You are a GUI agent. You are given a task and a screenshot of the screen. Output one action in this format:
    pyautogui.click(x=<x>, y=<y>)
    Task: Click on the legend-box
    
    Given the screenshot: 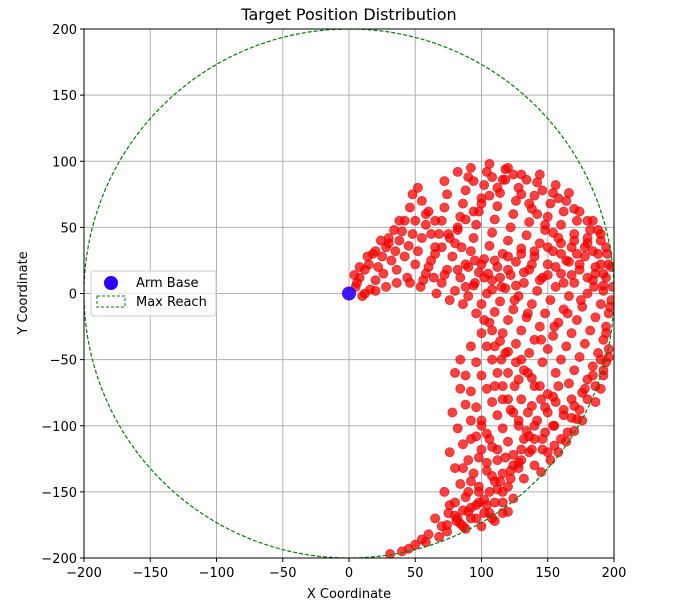 What is the action you would take?
    pyautogui.click(x=153, y=293)
    